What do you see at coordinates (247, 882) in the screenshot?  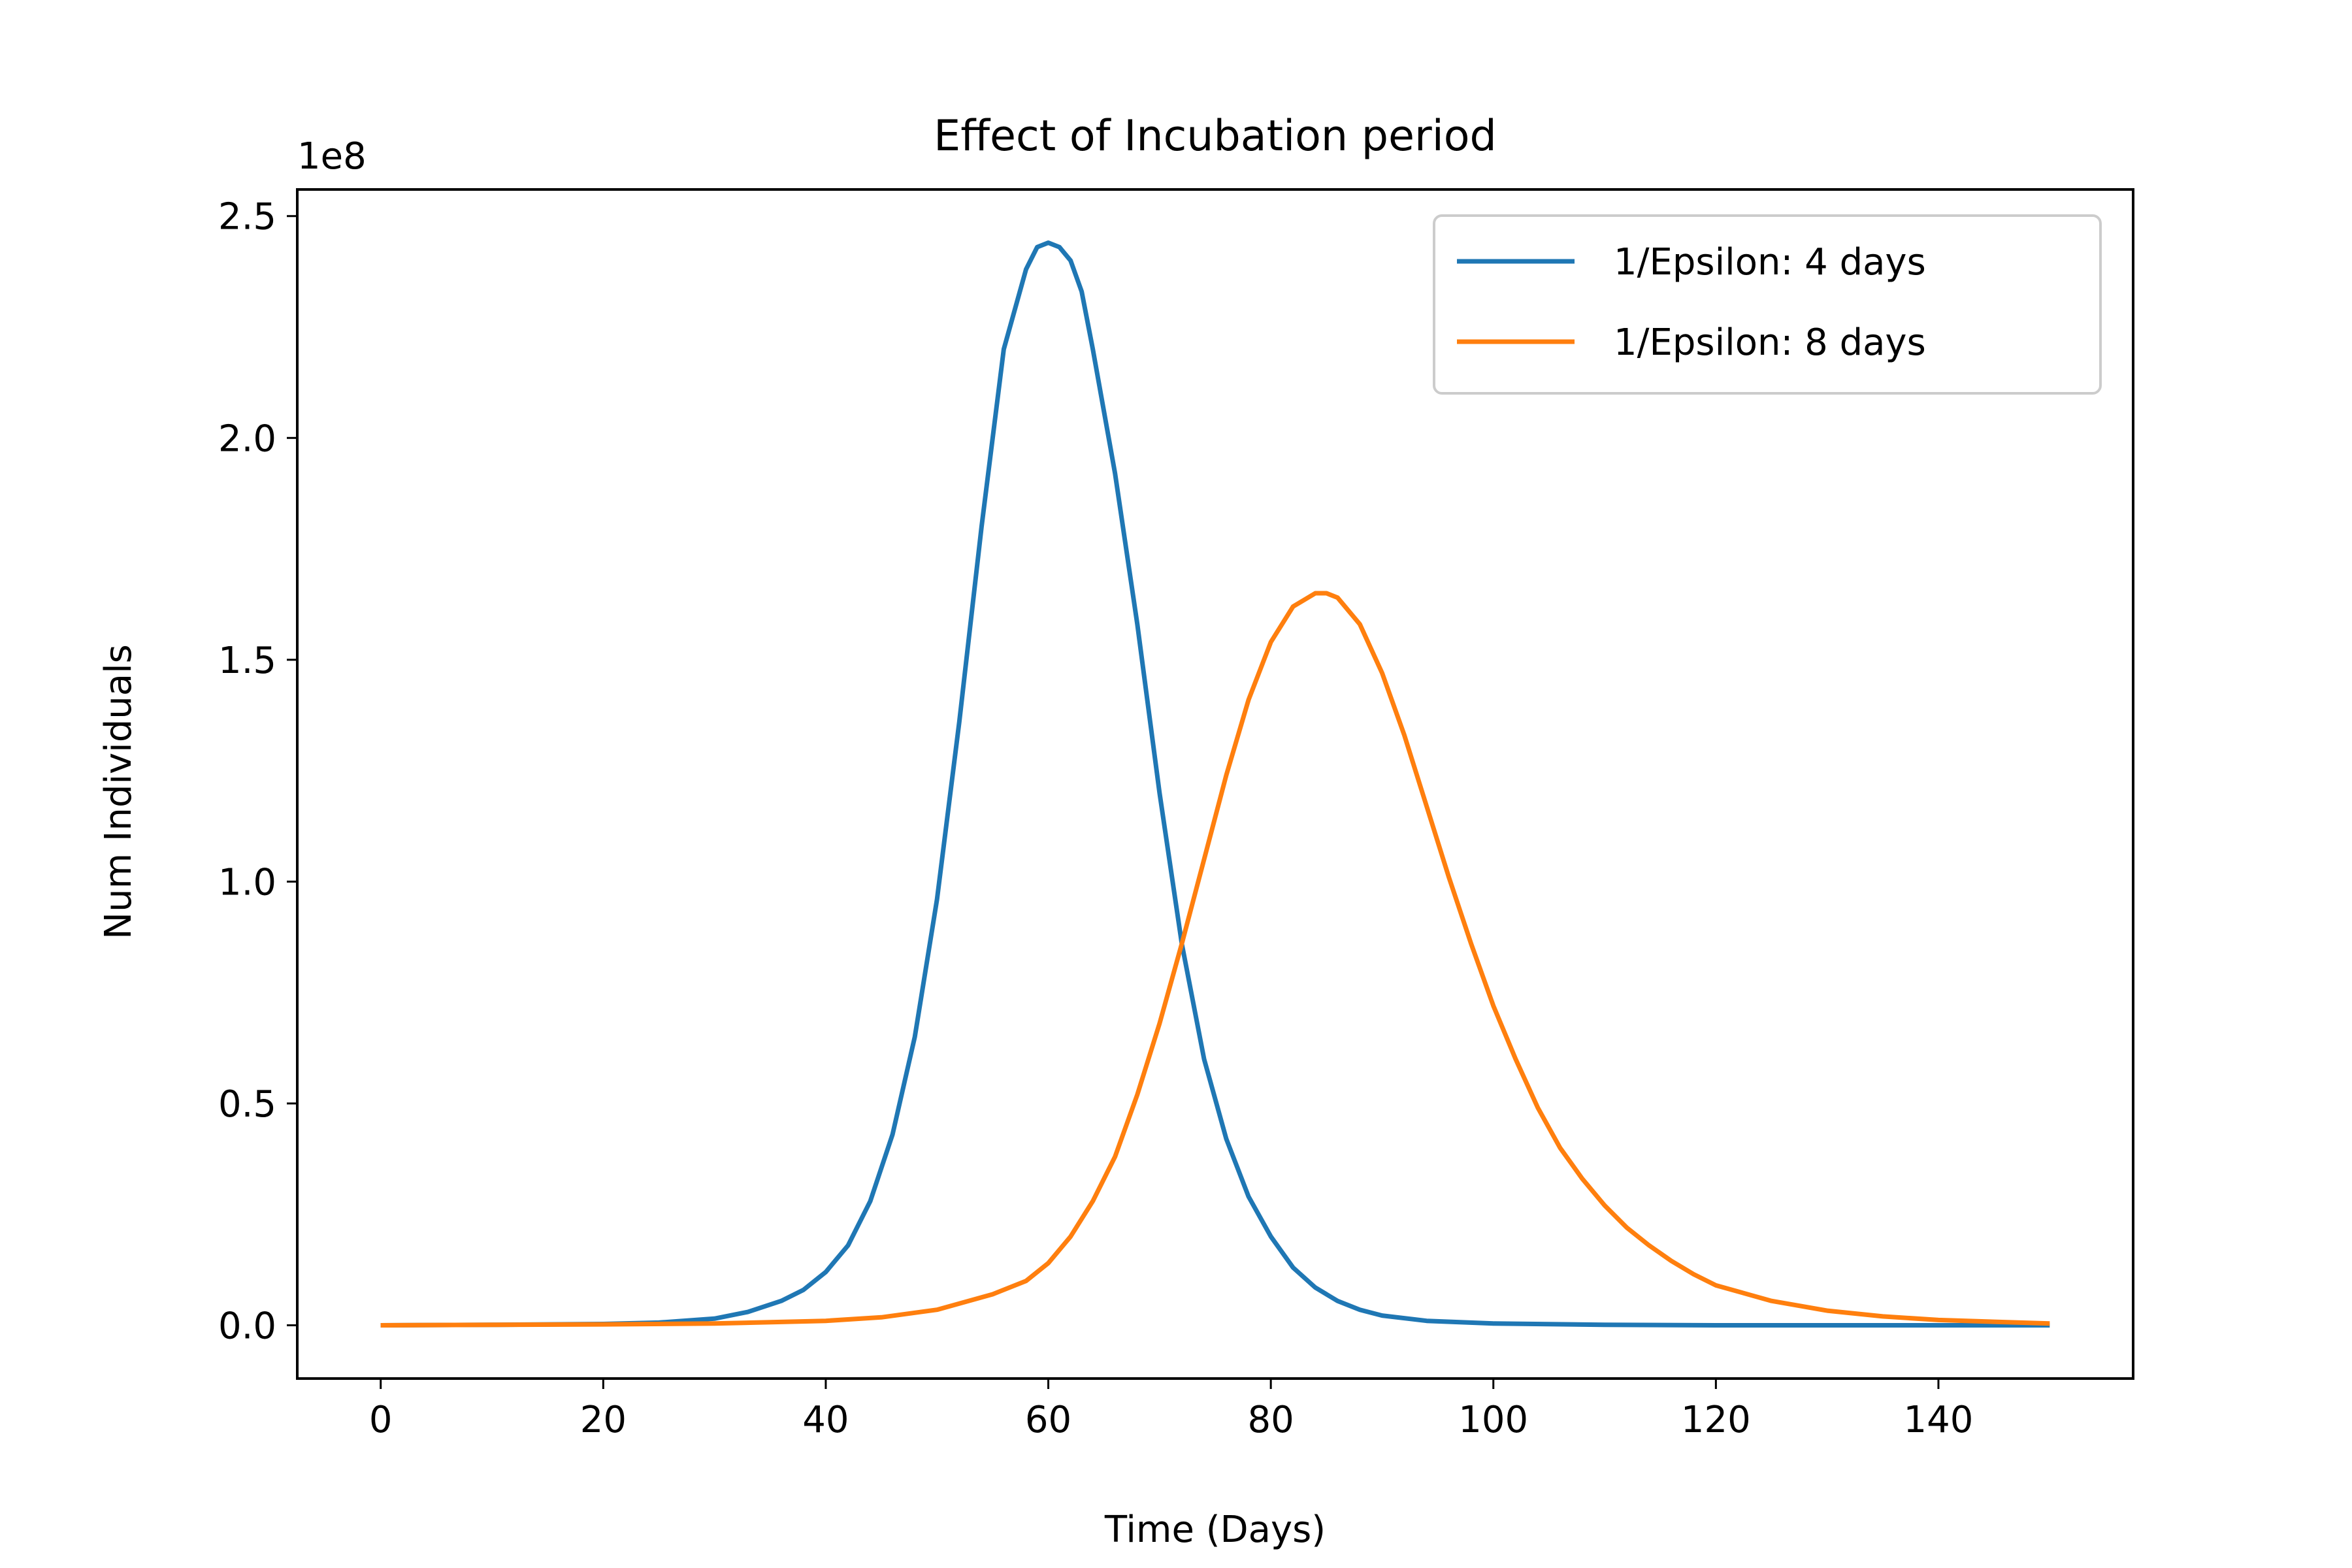 I see `y-tick-label: 1.0` at bounding box center [247, 882].